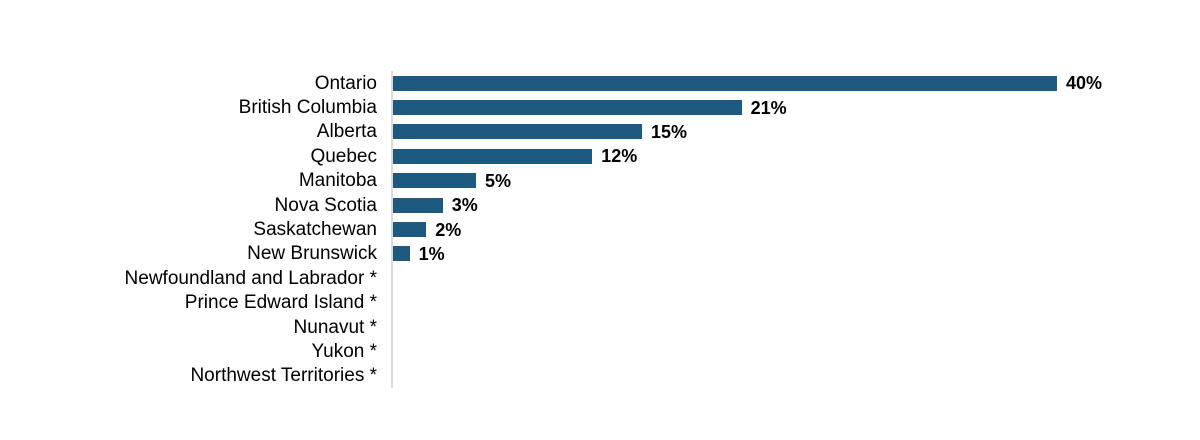  I want to click on value-label: 1%, so click(431, 253).